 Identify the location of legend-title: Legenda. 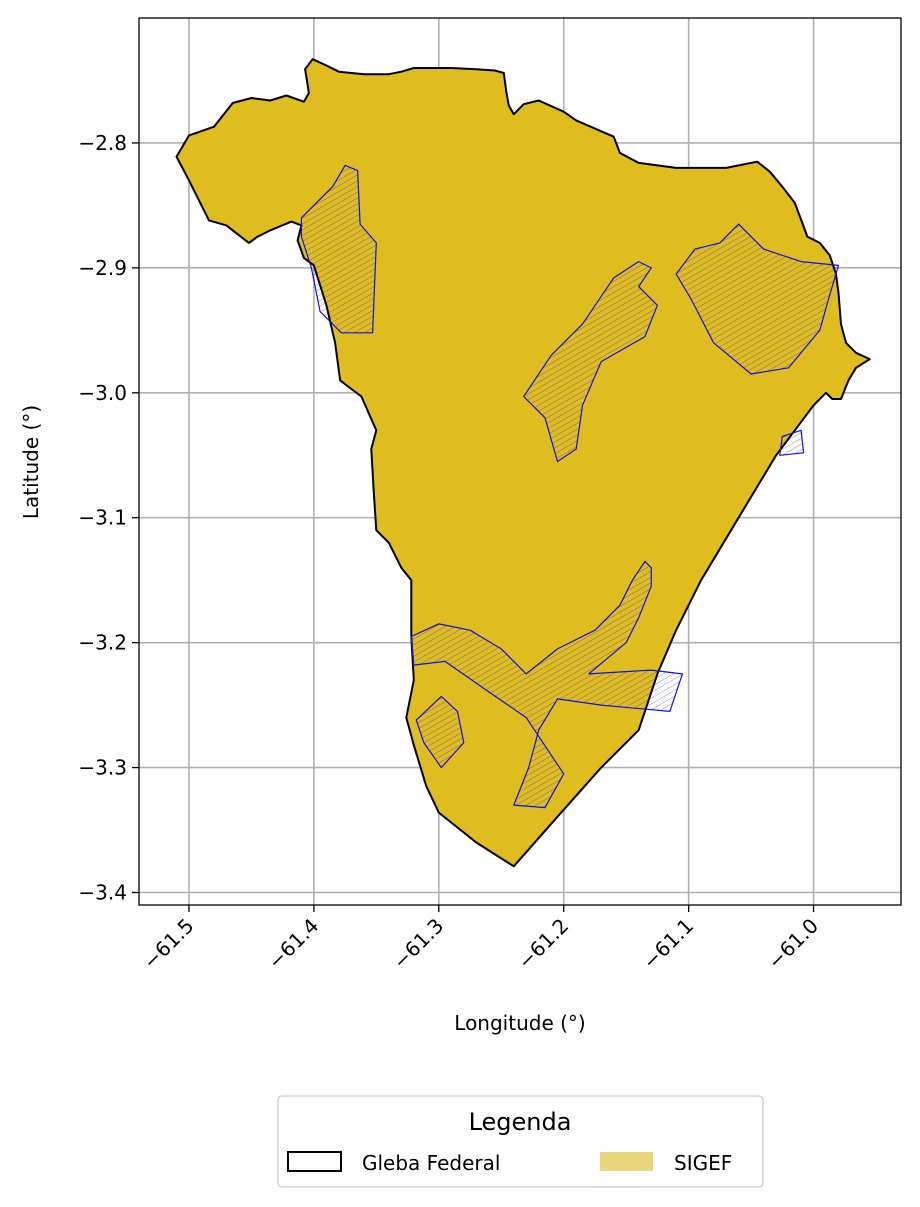
(520, 1122).